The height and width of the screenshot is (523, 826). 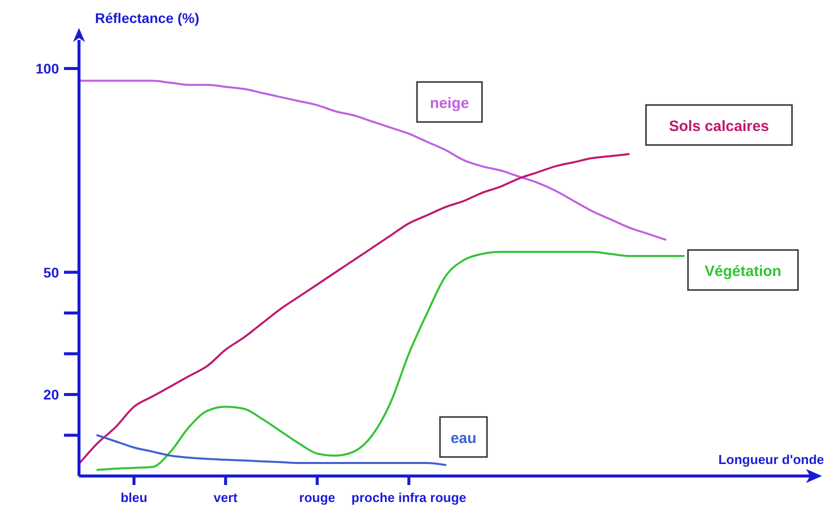 I want to click on x-tick-label: bleu, so click(x=134, y=497).